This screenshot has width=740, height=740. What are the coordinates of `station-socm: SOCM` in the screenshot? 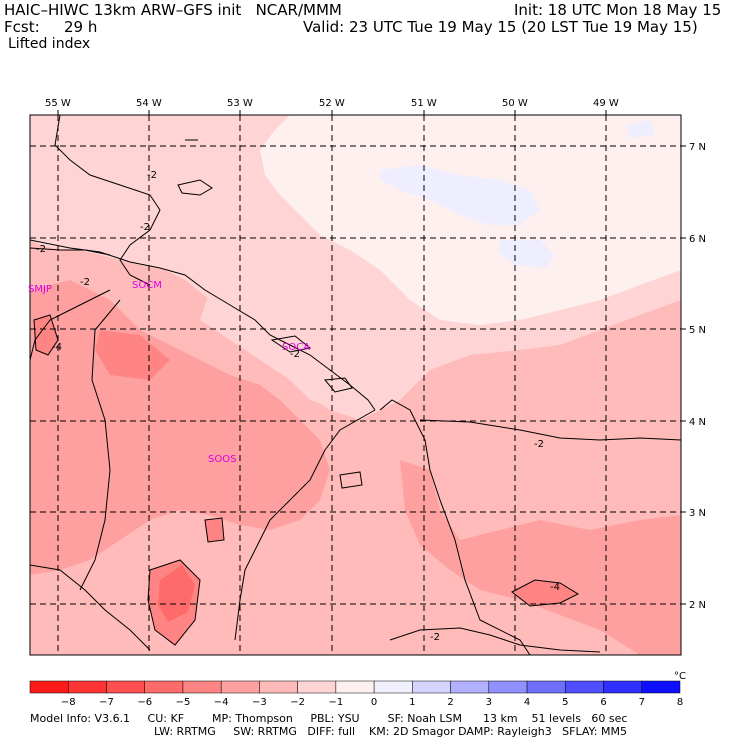 It's located at (147, 285).